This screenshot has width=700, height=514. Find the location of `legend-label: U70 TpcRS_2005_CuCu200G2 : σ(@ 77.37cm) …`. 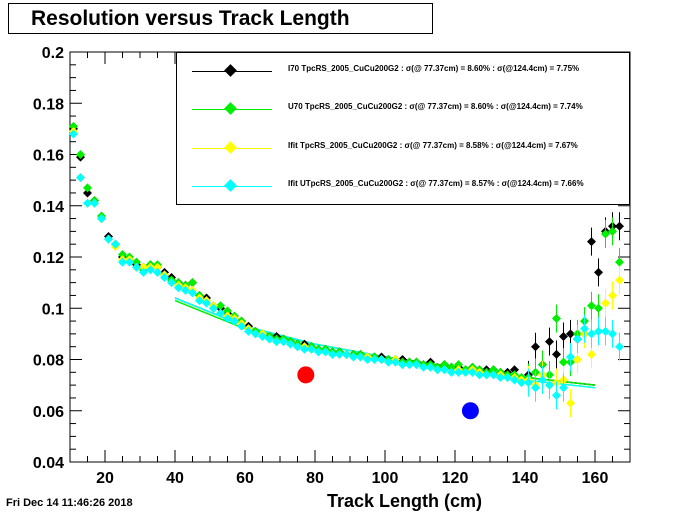

legend-label: U70 TpcRS_2005_CuCu200G2 : σ(@ 77.37cm) … is located at coordinates (435, 106).